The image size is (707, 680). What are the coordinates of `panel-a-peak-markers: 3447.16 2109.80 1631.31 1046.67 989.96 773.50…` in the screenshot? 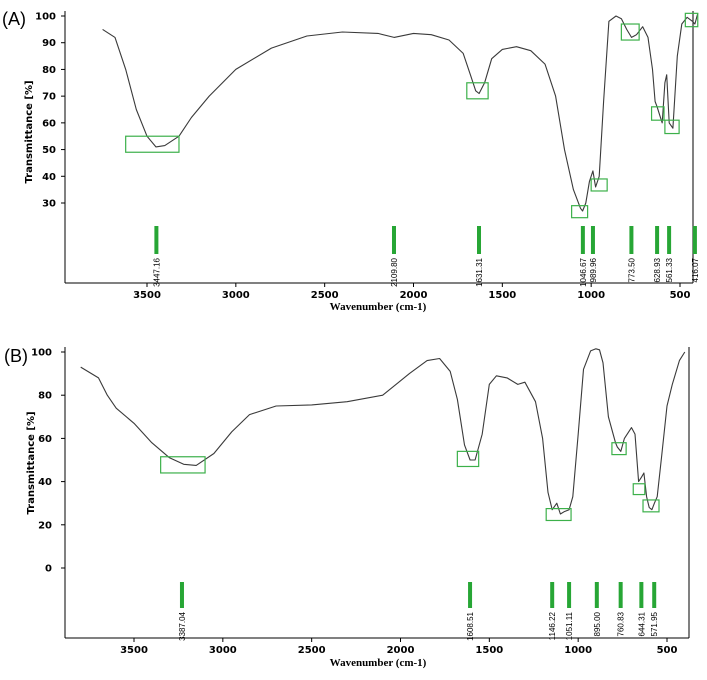 It's located at (426, 256).